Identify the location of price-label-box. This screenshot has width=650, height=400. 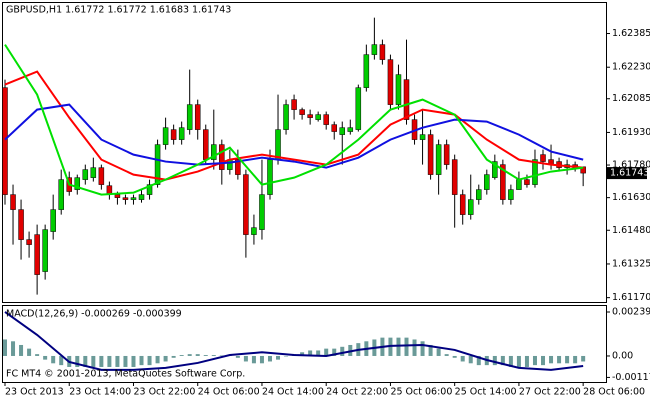
(627, 173).